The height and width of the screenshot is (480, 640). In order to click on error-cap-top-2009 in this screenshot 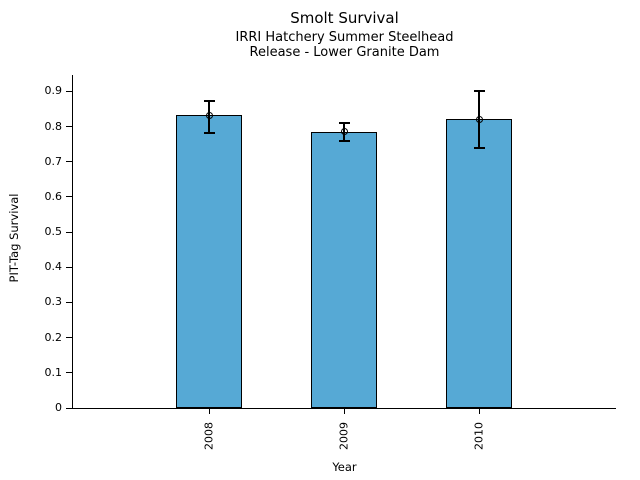, I will do `click(344, 123)`.